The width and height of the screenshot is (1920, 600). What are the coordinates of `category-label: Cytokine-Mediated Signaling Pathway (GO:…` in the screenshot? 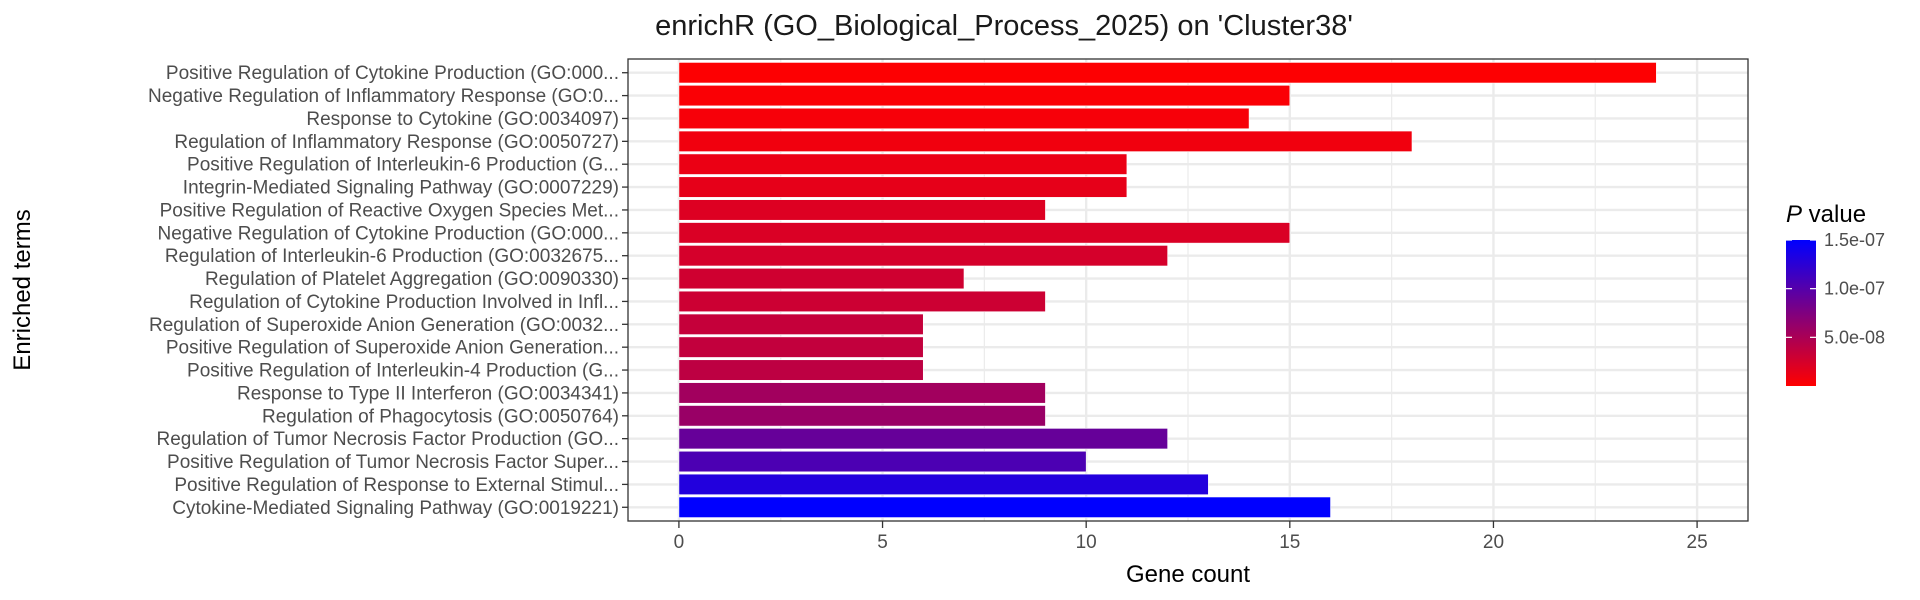 It's located at (395, 508).